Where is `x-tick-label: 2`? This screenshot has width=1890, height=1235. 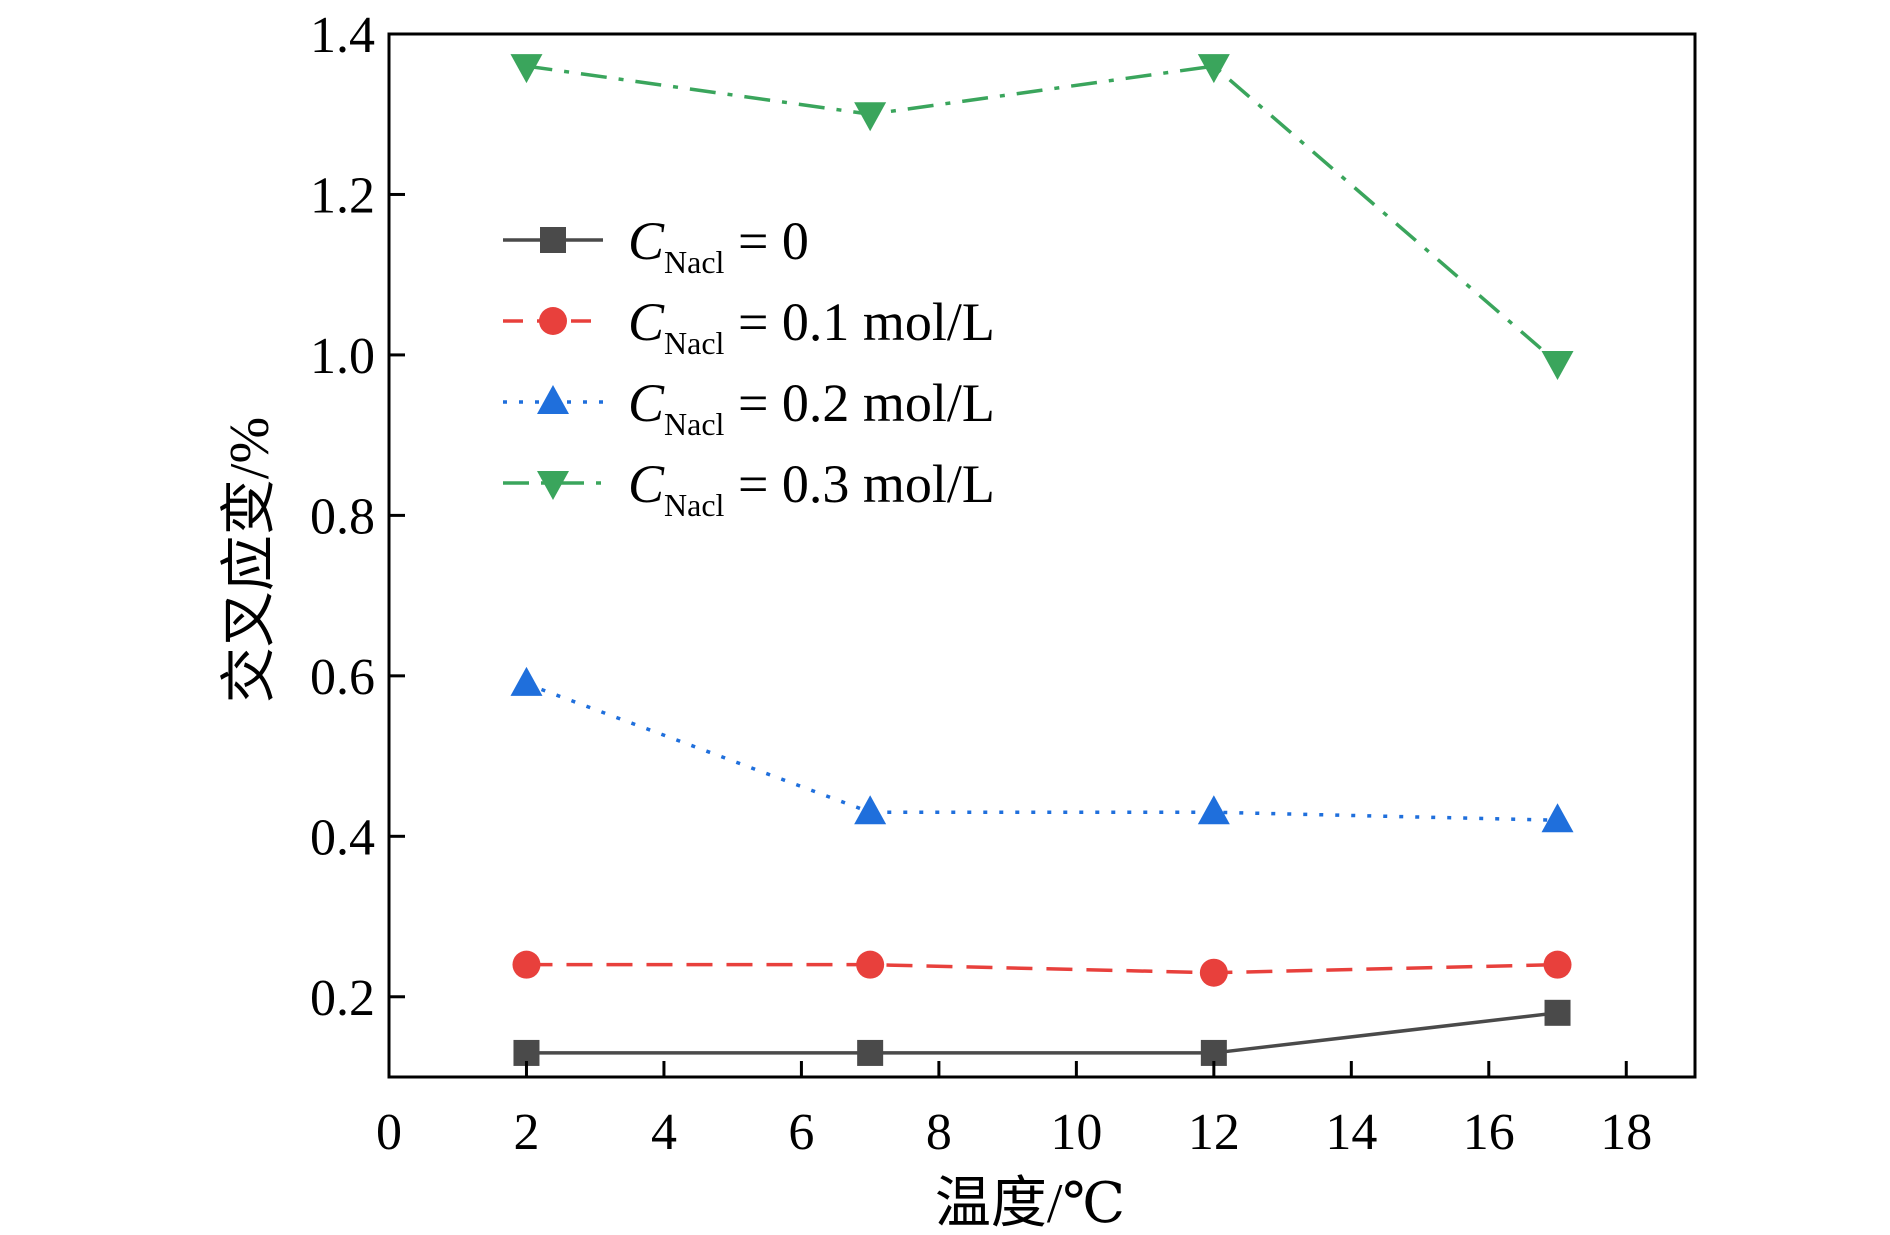
x-tick-label: 2 is located at coordinates (526, 1132).